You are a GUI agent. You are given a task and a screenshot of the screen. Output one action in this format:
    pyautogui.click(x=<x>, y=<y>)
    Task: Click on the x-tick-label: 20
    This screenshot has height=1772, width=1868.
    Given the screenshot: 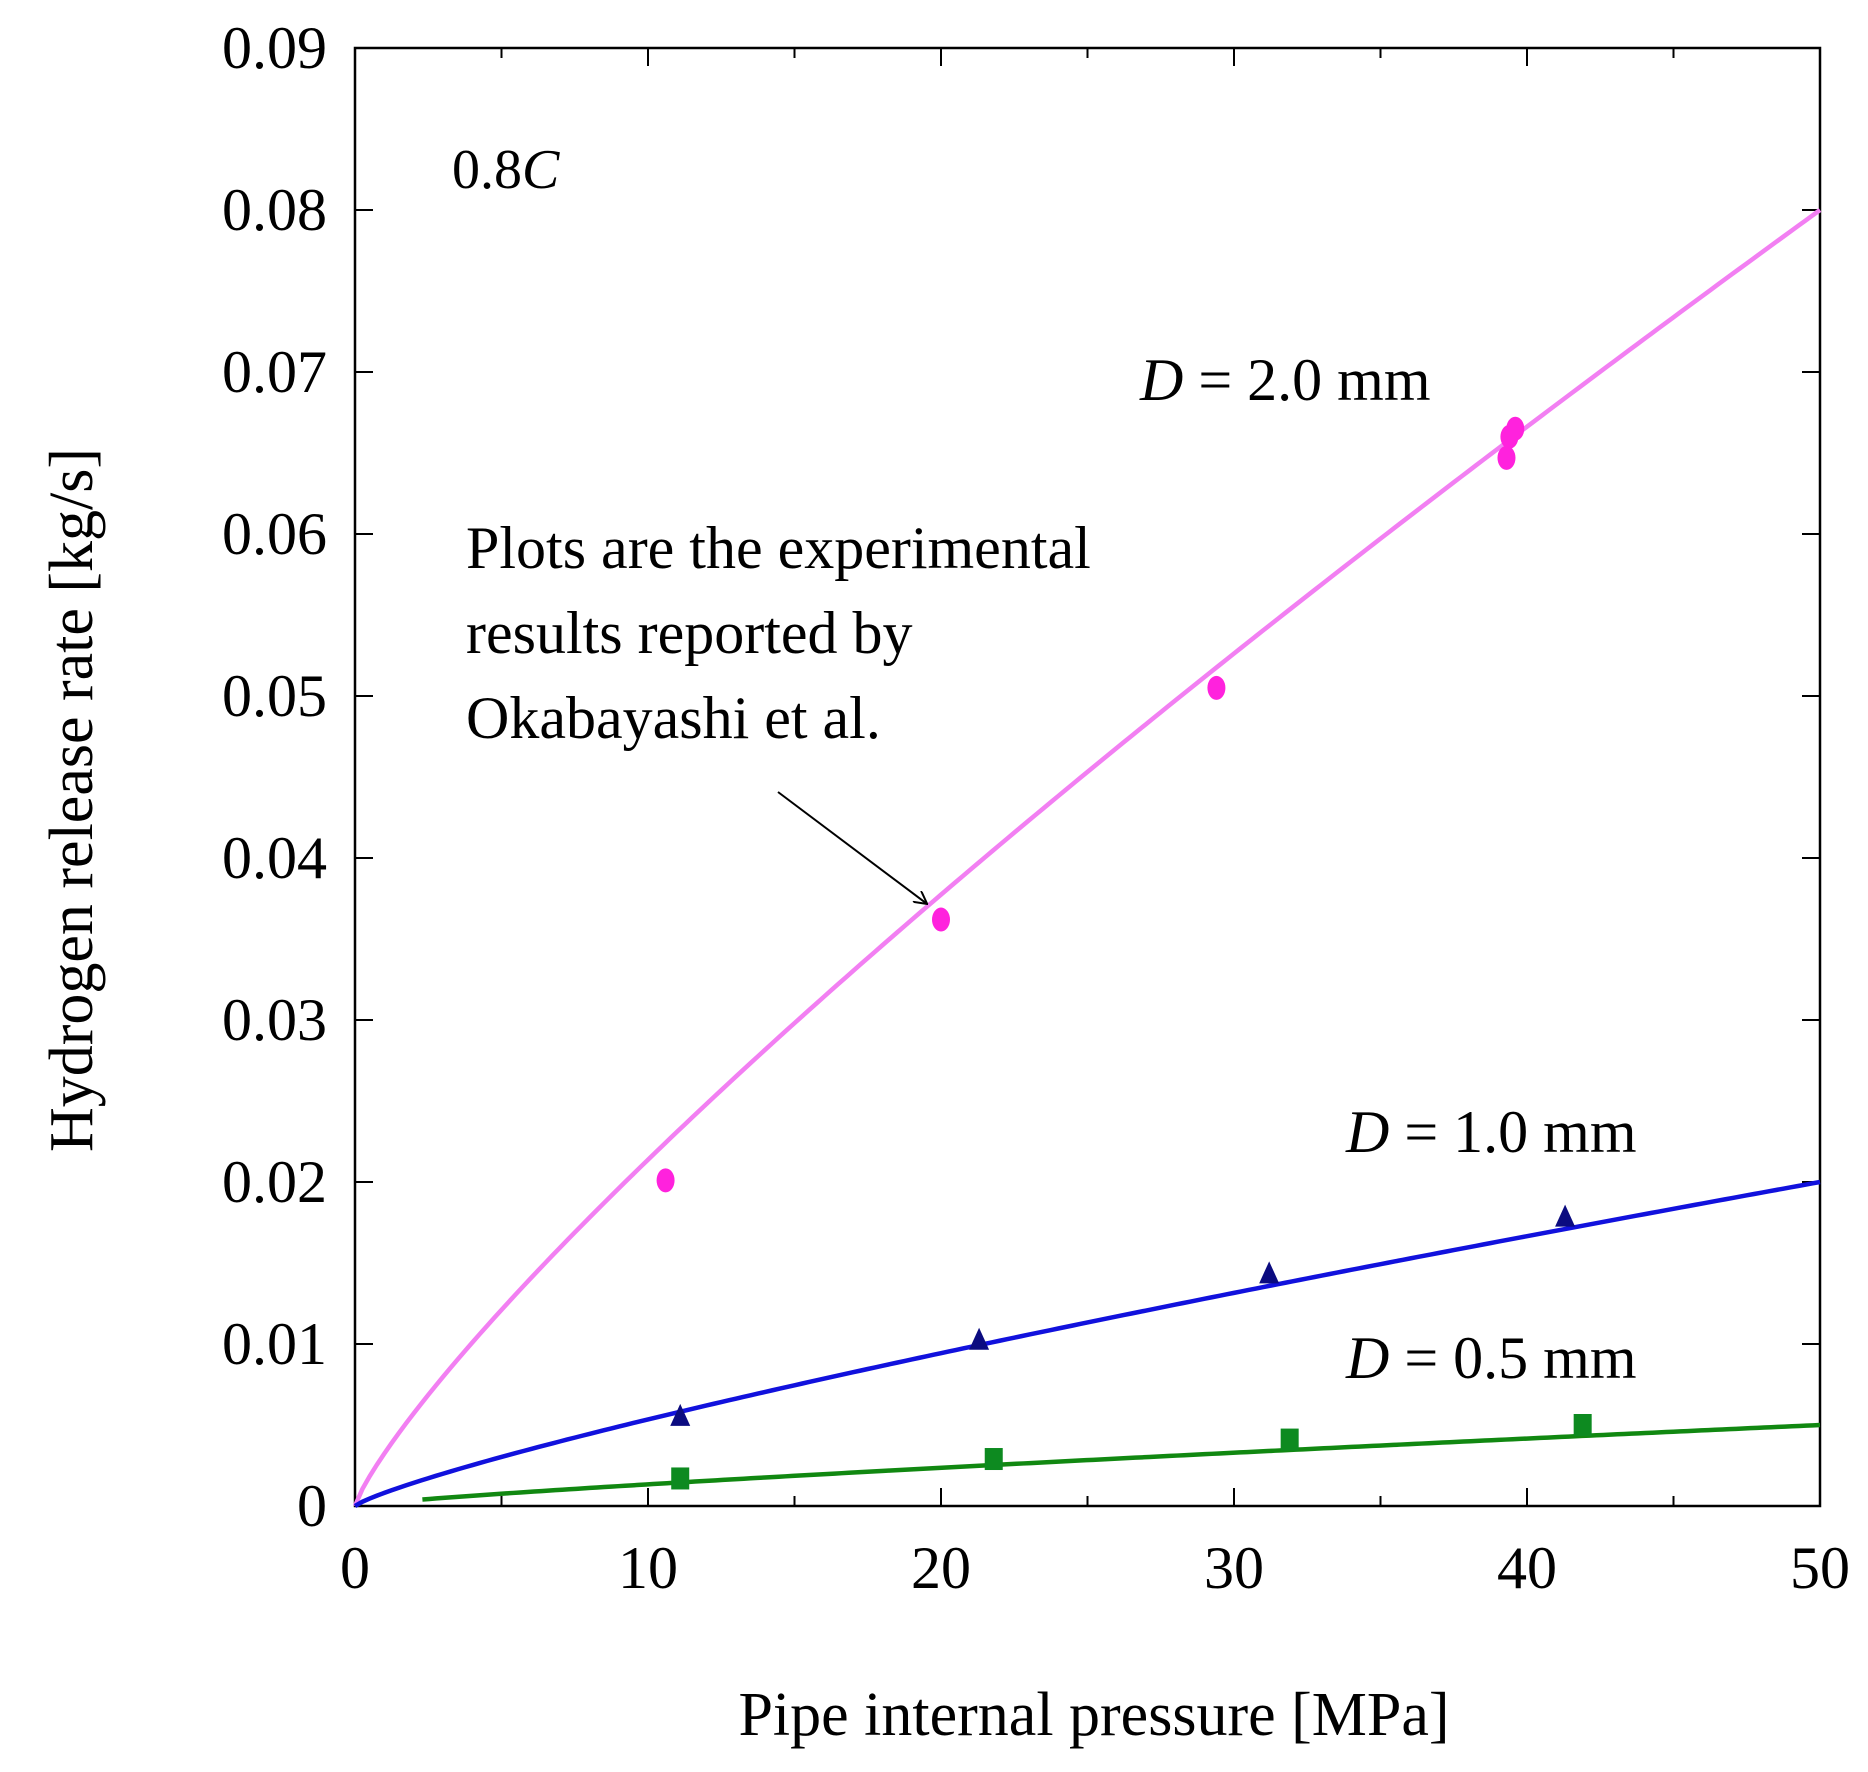 What is the action you would take?
    pyautogui.click(x=941, y=1568)
    